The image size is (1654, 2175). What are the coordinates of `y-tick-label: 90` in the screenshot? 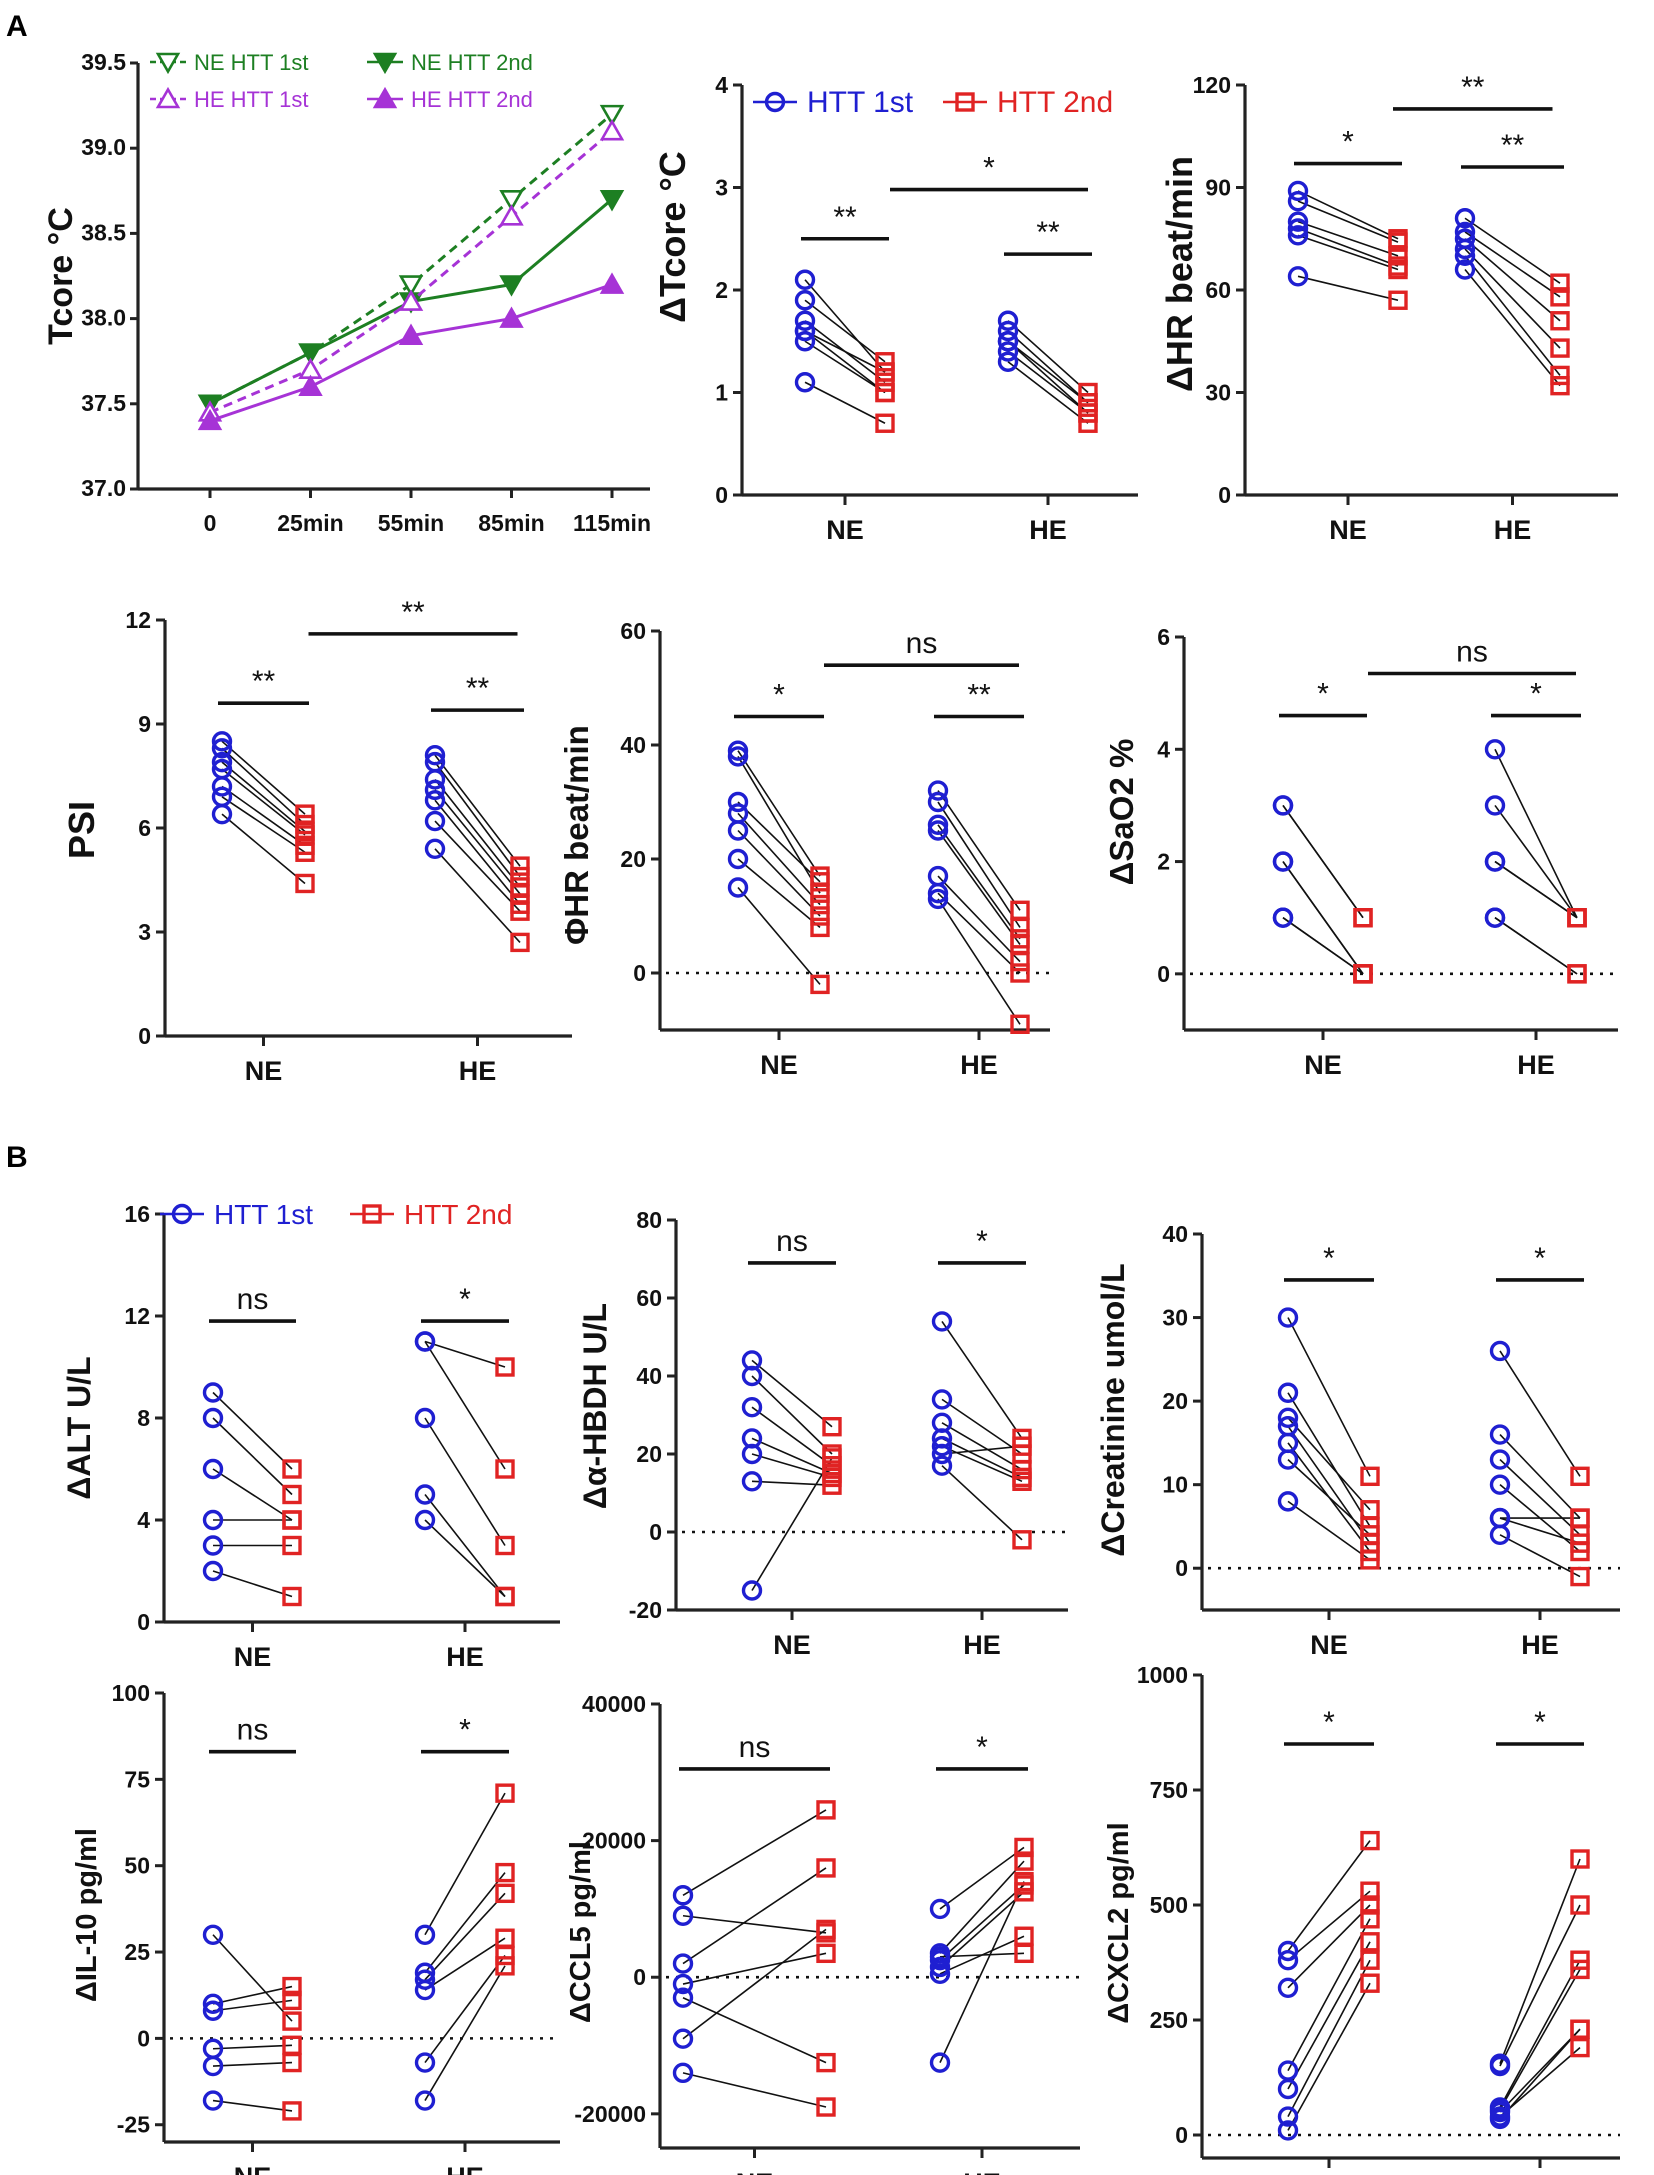 It's located at (1218, 188).